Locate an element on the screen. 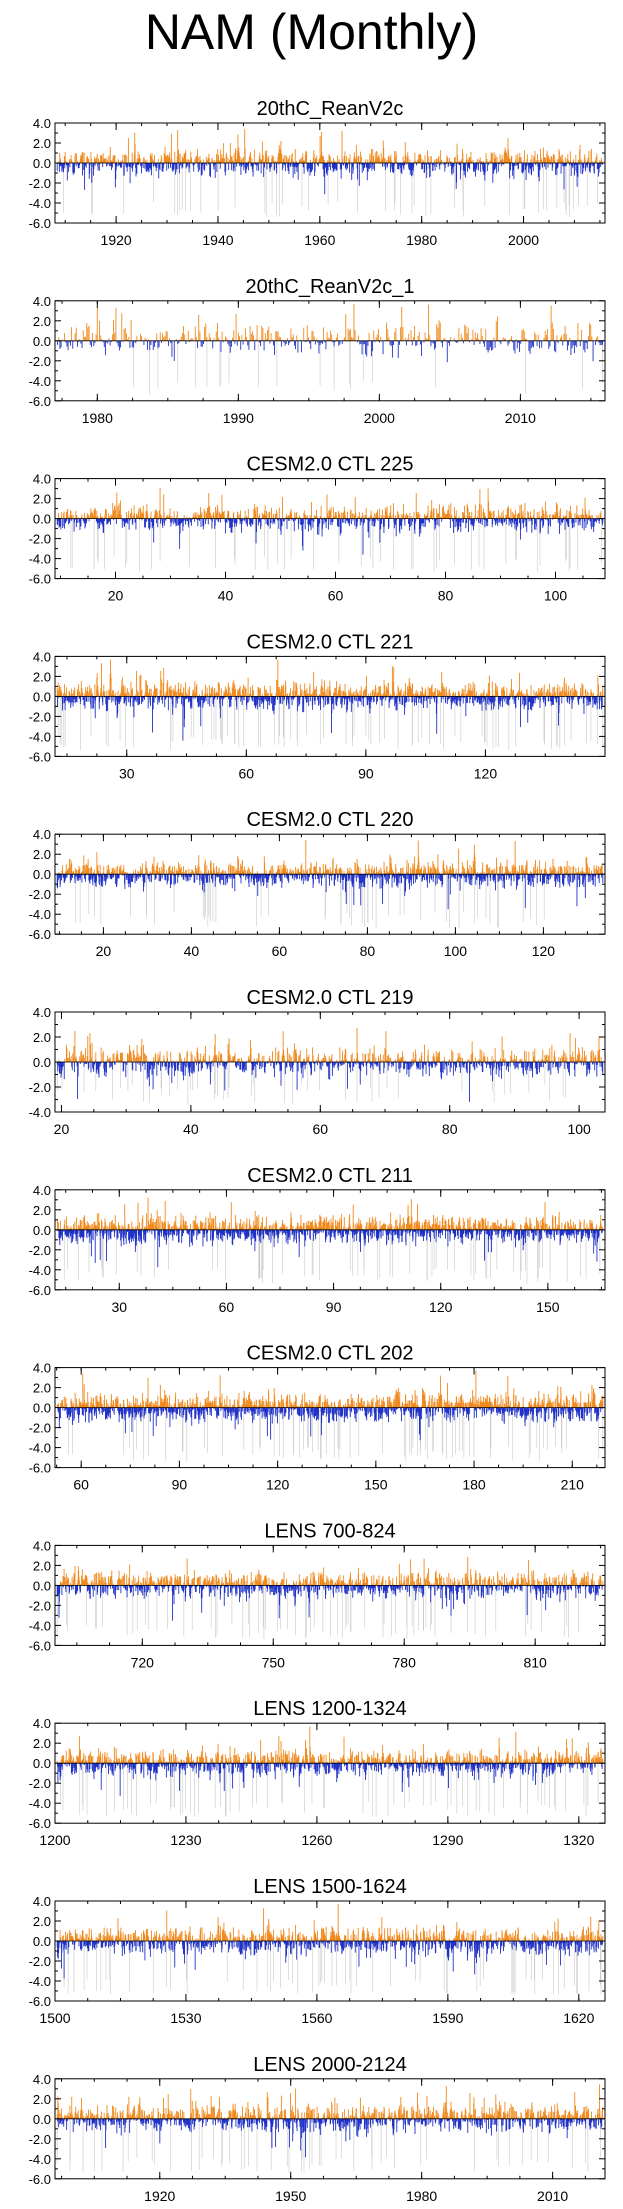 The width and height of the screenshot is (623, 2209). x-tick-label: 1950 is located at coordinates (290, 2196).